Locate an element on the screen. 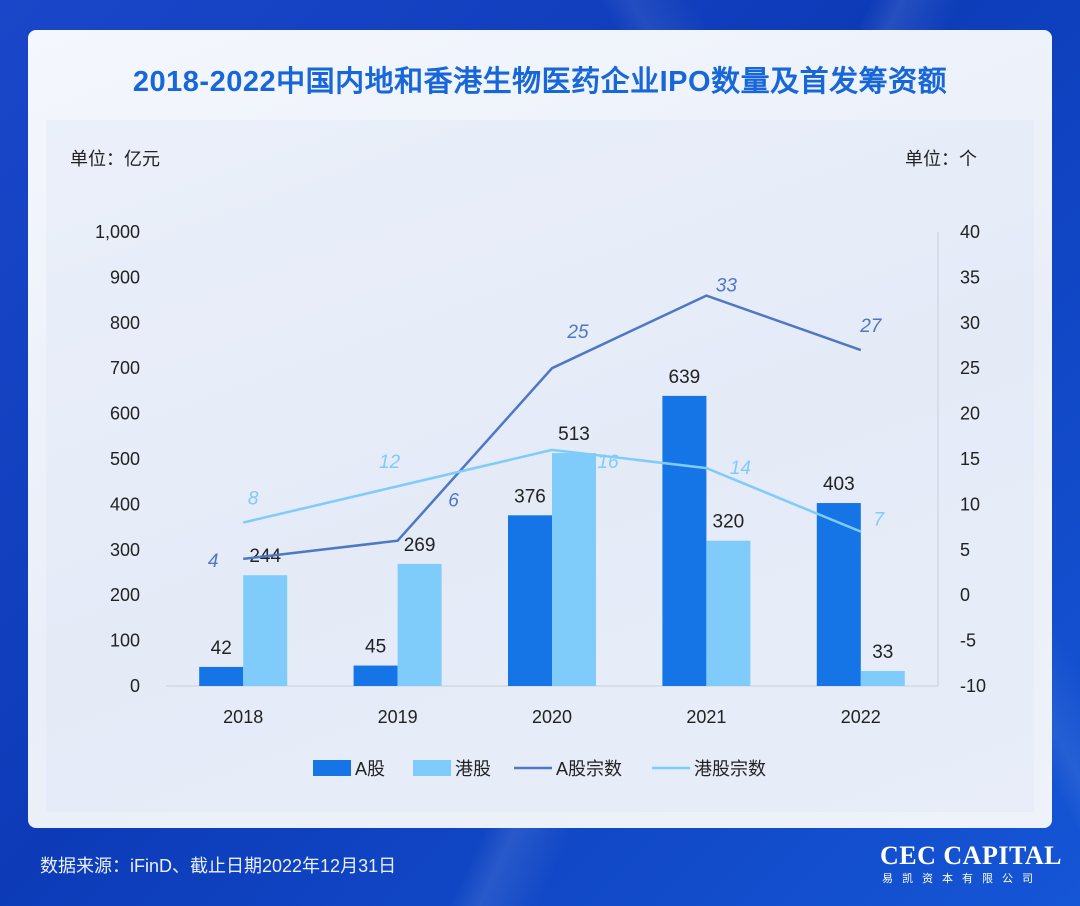 The image size is (1080, 906). line-hk-share-count is located at coordinates (552, 490).